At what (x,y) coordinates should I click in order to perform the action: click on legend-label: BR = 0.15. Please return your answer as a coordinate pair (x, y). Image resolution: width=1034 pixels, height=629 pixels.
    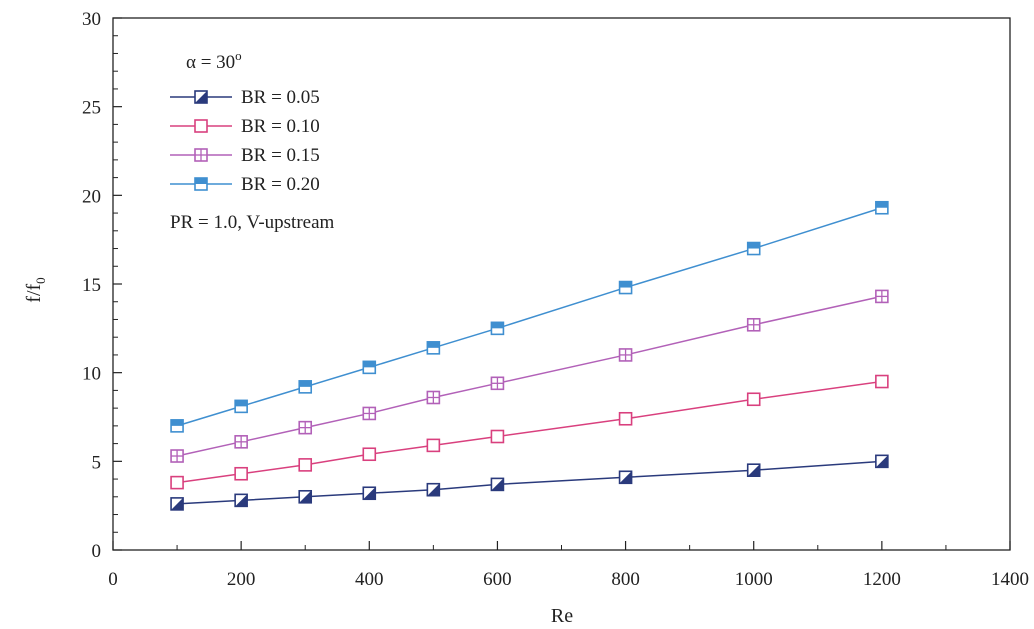
    Looking at the image, I should click on (280, 155).